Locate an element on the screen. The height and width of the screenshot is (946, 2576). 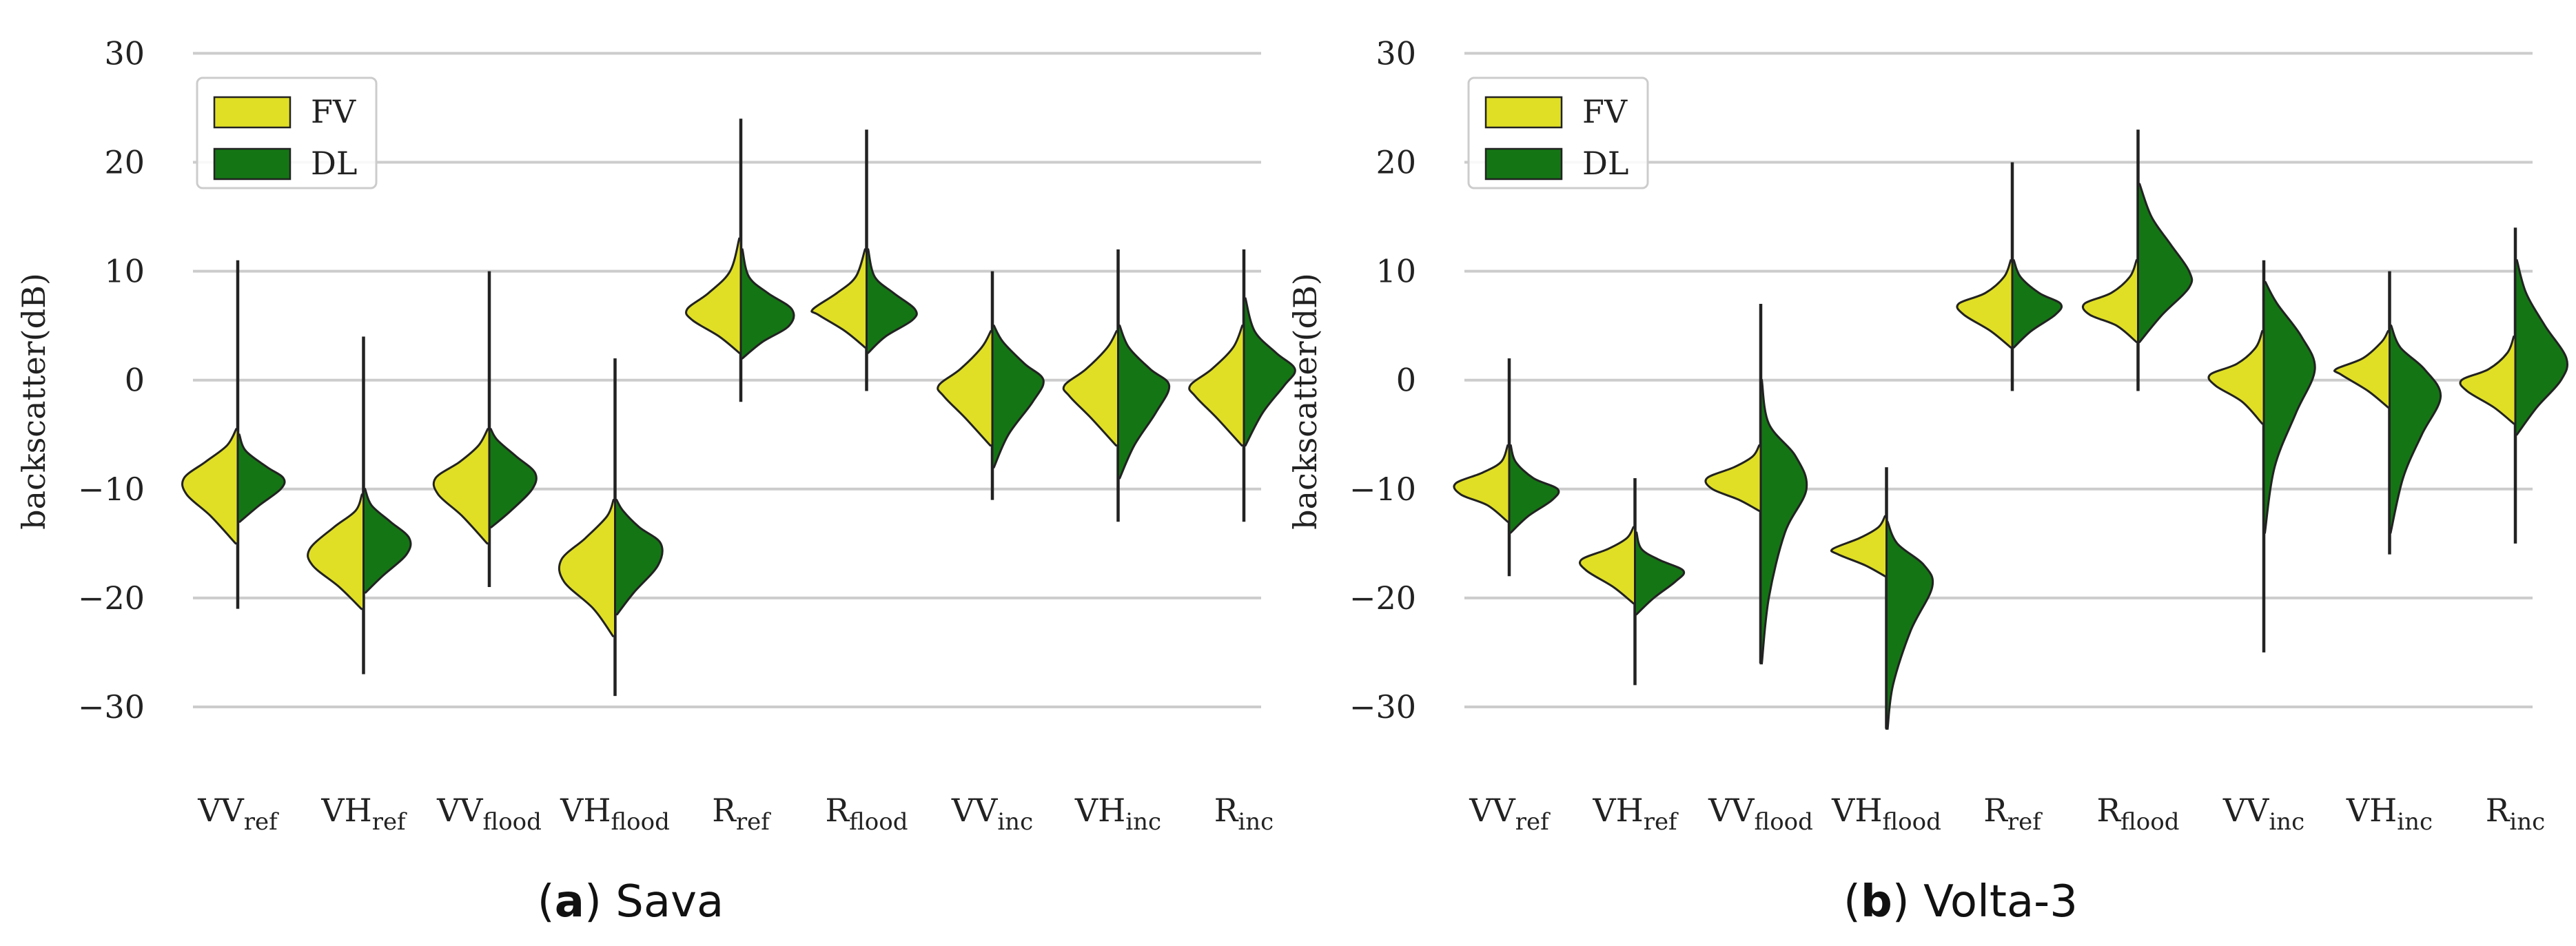
x-tick-label: Rflood is located at coordinates (866, 814).